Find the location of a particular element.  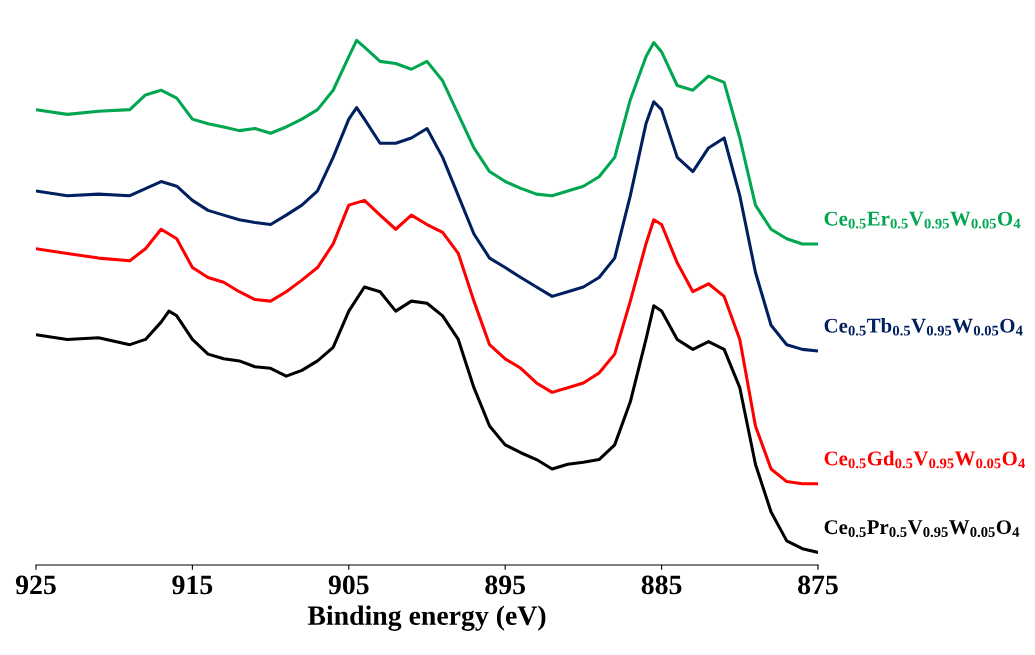

x-tick-label: 875 is located at coordinates (818, 585).